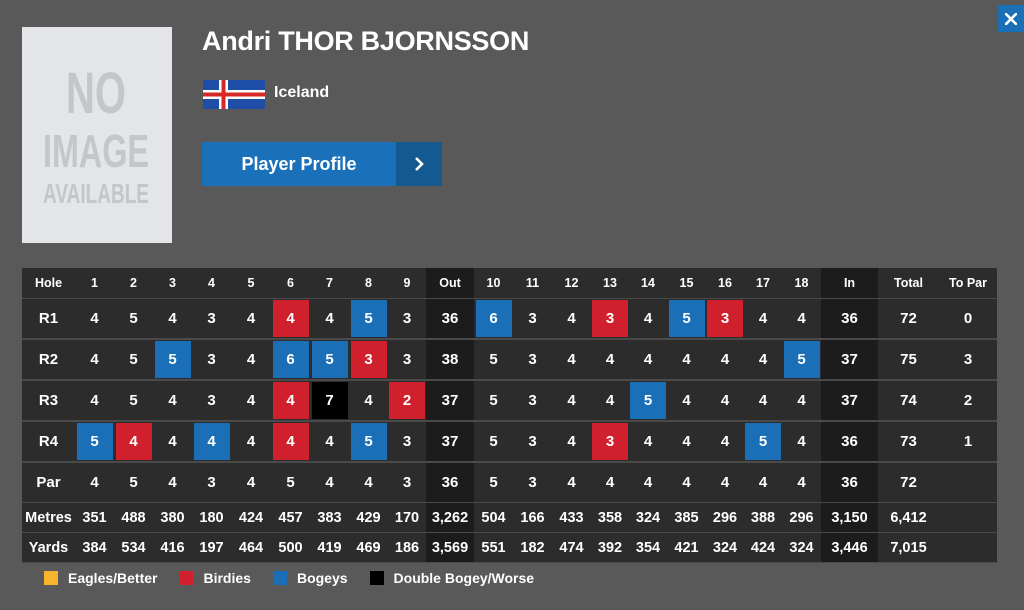 This screenshot has width=1024, height=610. What do you see at coordinates (94, 283) in the screenshot?
I see `header-hole-1: 1` at bounding box center [94, 283].